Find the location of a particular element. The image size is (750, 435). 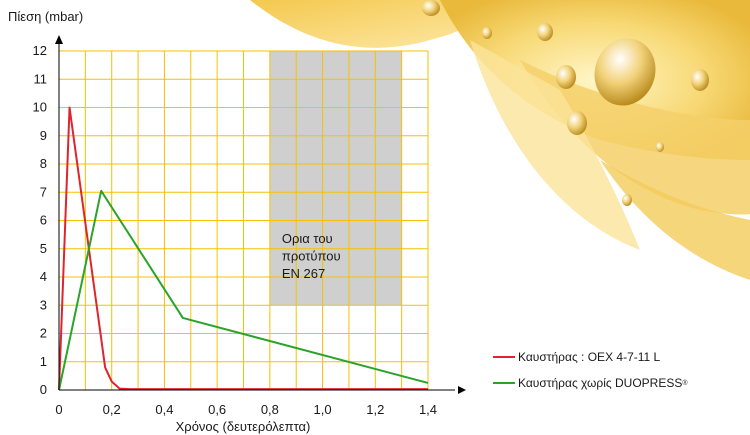

y-tick-label: 7 is located at coordinates (43, 191).